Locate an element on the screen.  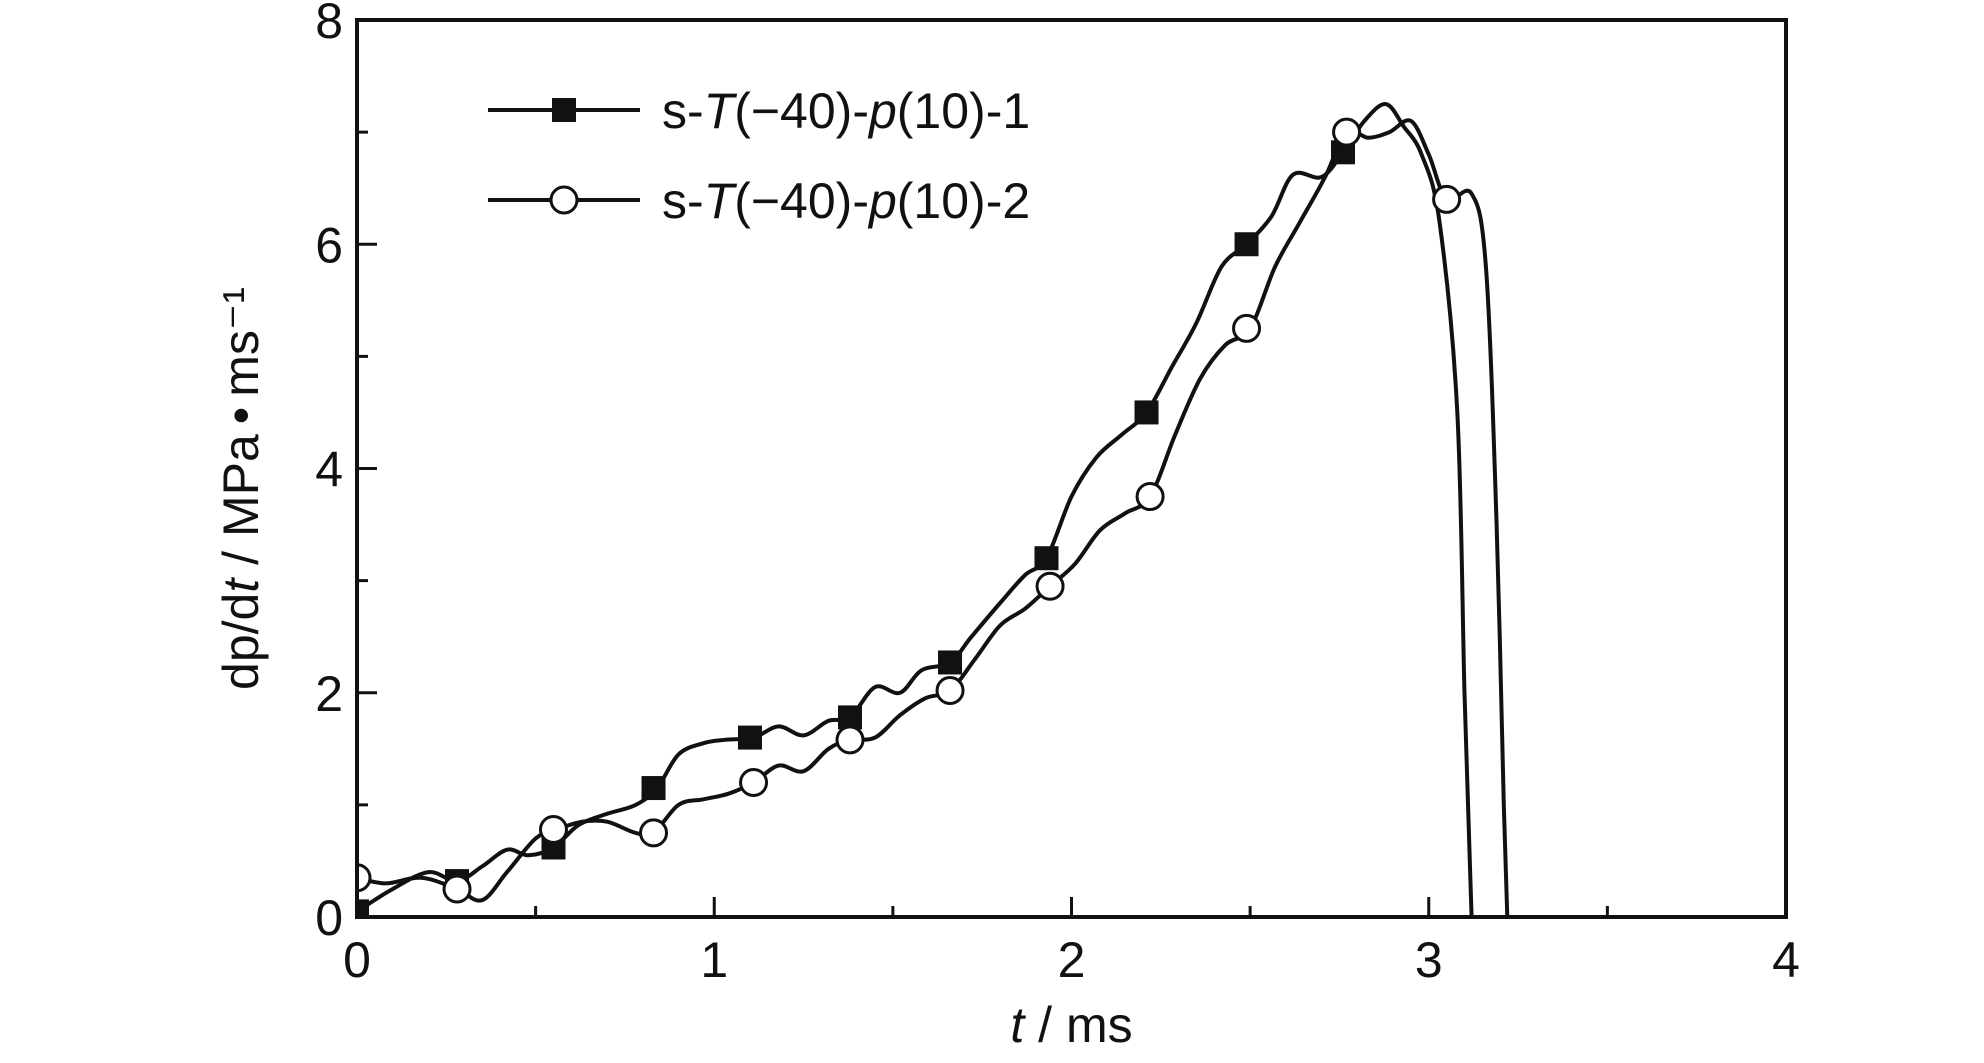
y-tick-label: 2 is located at coordinates (329, 694).